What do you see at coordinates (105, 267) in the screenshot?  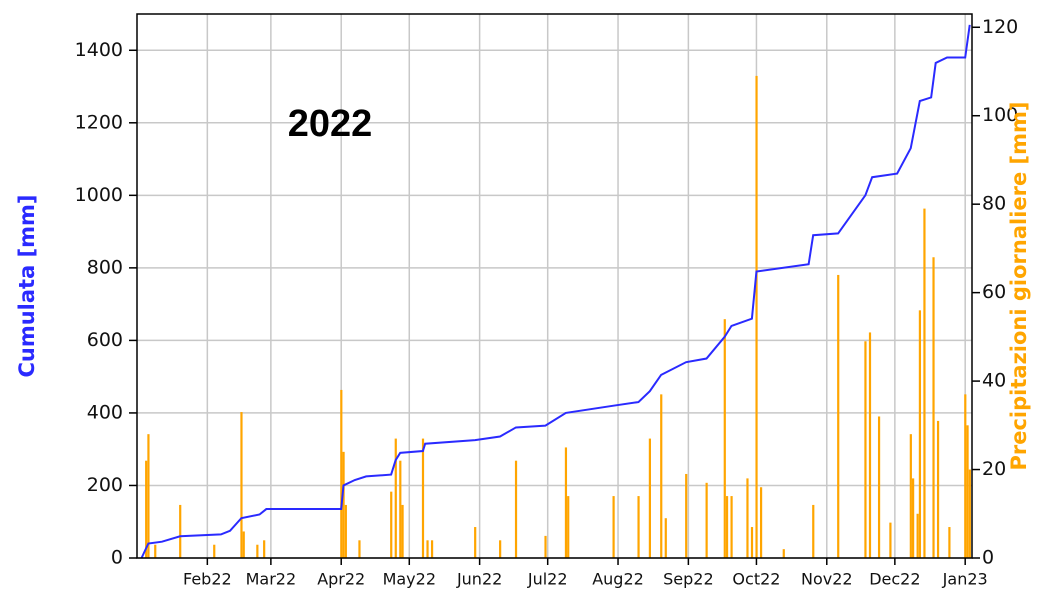 I see `y-tick-label: 800` at bounding box center [105, 267].